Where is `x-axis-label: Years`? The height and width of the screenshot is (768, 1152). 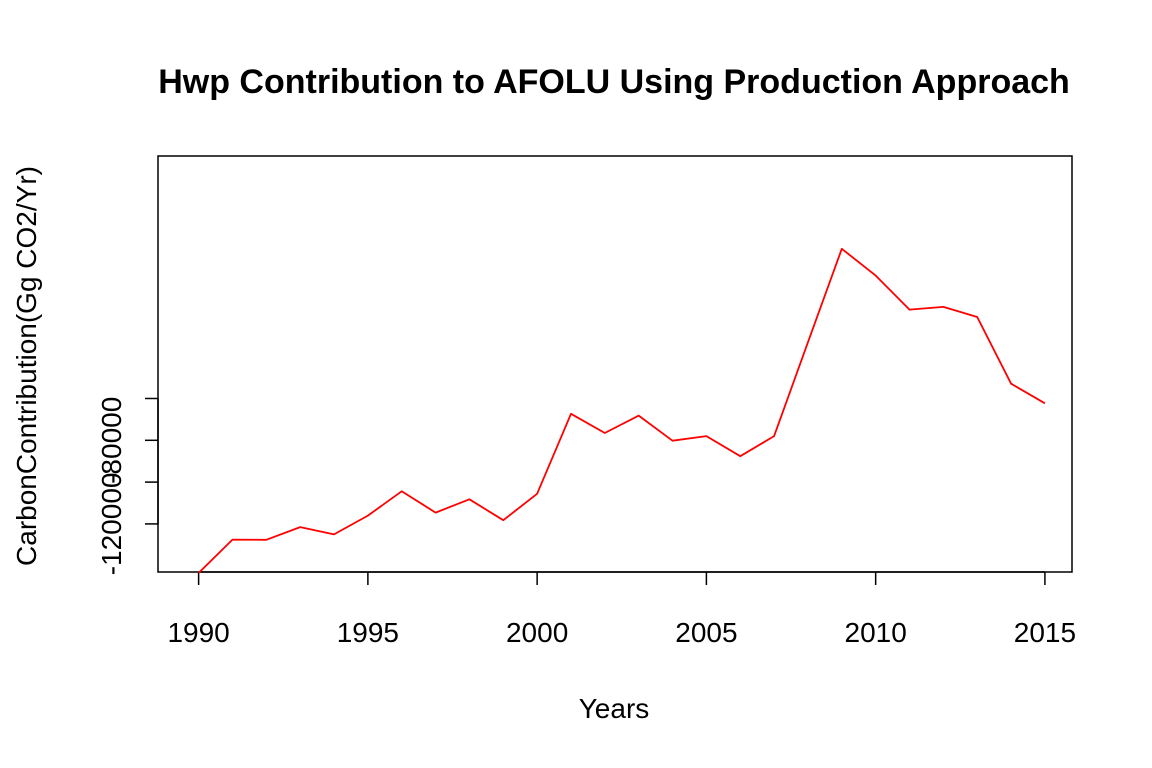 x-axis-label: Years is located at coordinates (614, 708).